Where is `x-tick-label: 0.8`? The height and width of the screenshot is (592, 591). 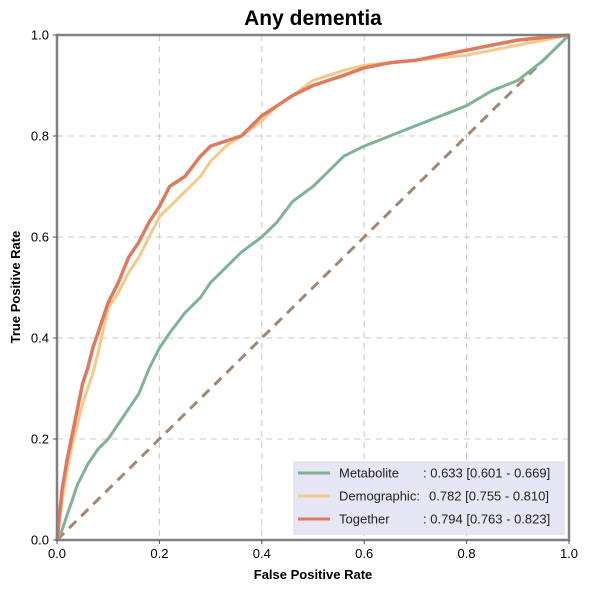 x-tick-label: 0.8 is located at coordinates (467, 553).